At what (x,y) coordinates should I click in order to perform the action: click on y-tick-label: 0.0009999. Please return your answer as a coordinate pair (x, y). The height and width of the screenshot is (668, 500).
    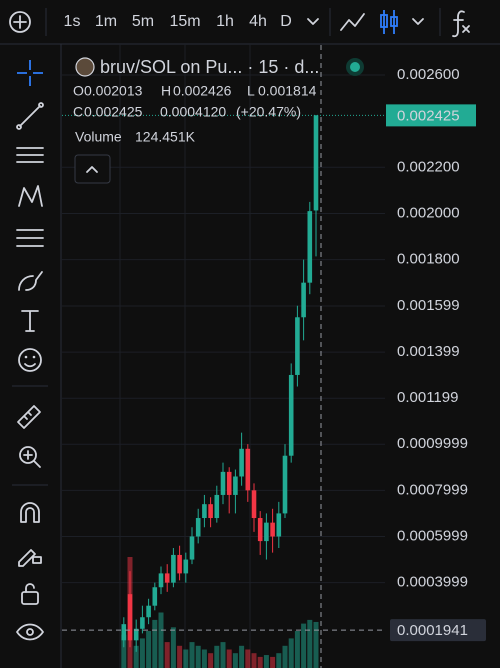
    Looking at the image, I should click on (432, 443).